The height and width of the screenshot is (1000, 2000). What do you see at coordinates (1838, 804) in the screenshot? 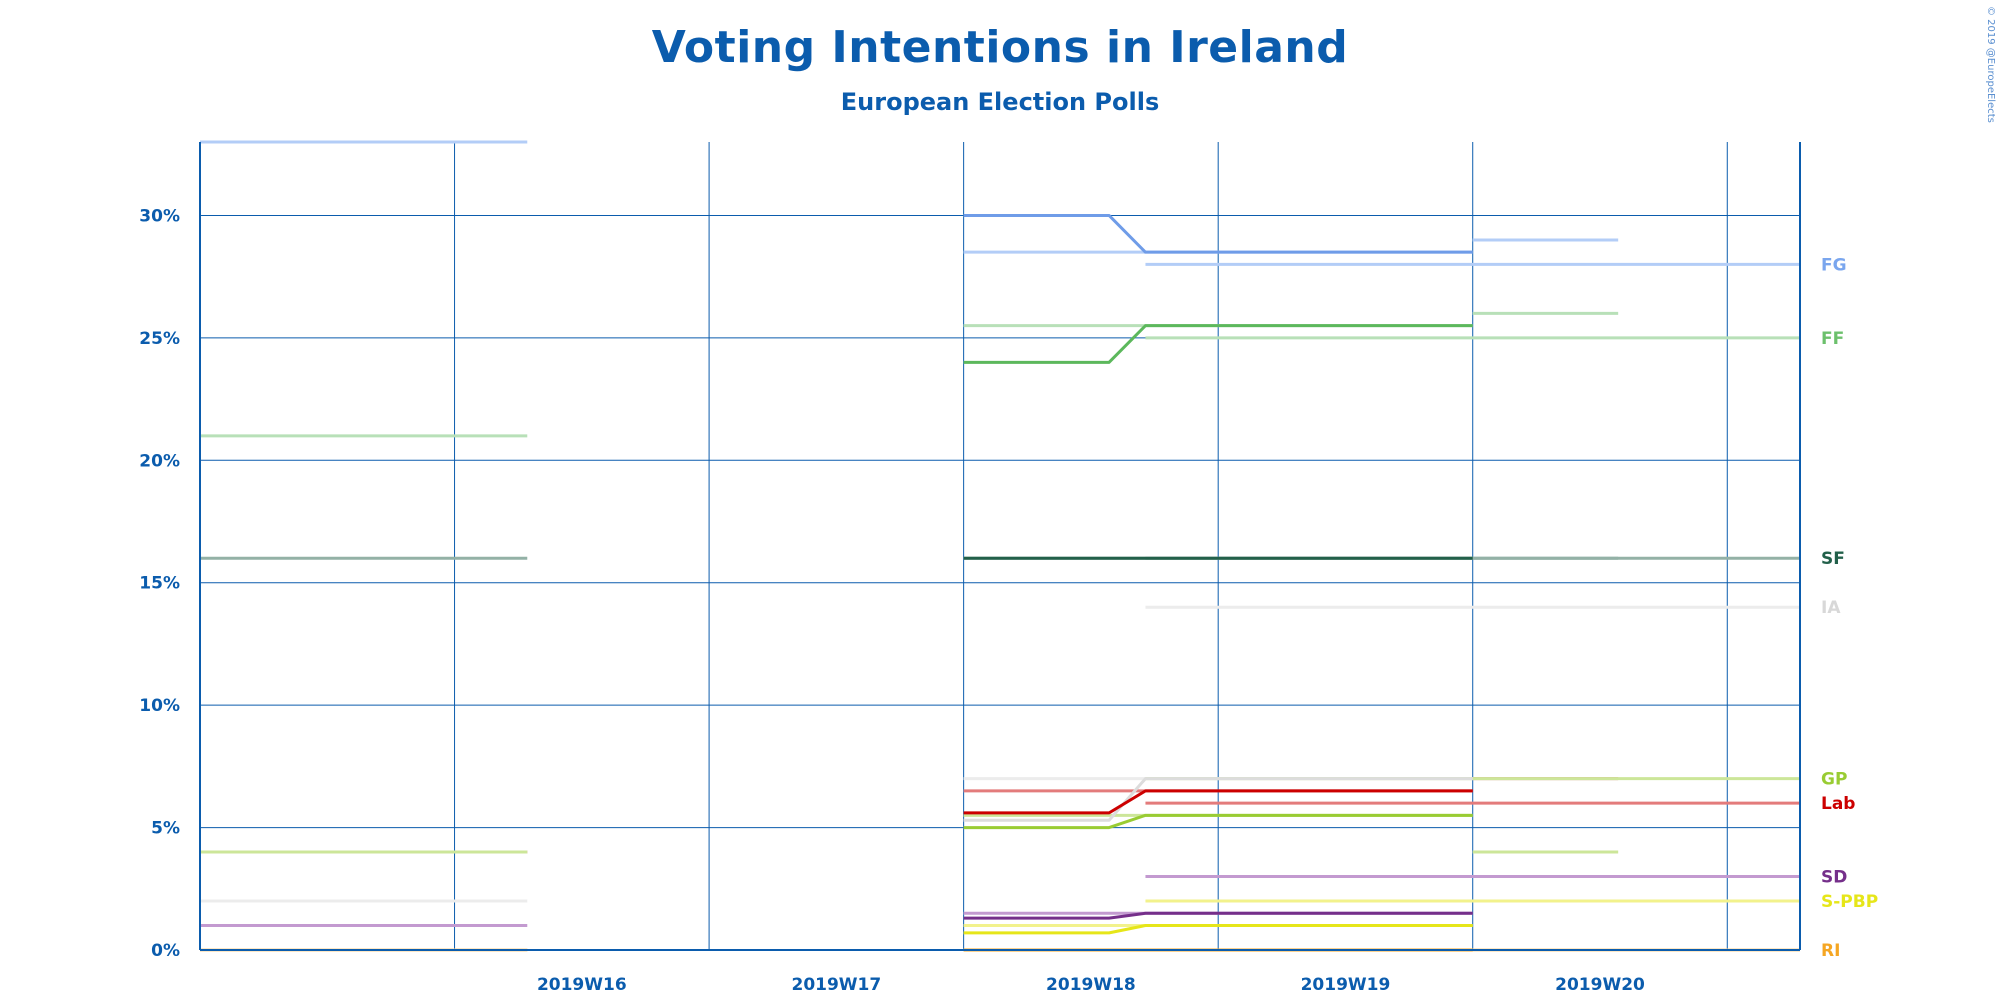
I see `series-label-lab: Lab` at bounding box center [1838, 804].